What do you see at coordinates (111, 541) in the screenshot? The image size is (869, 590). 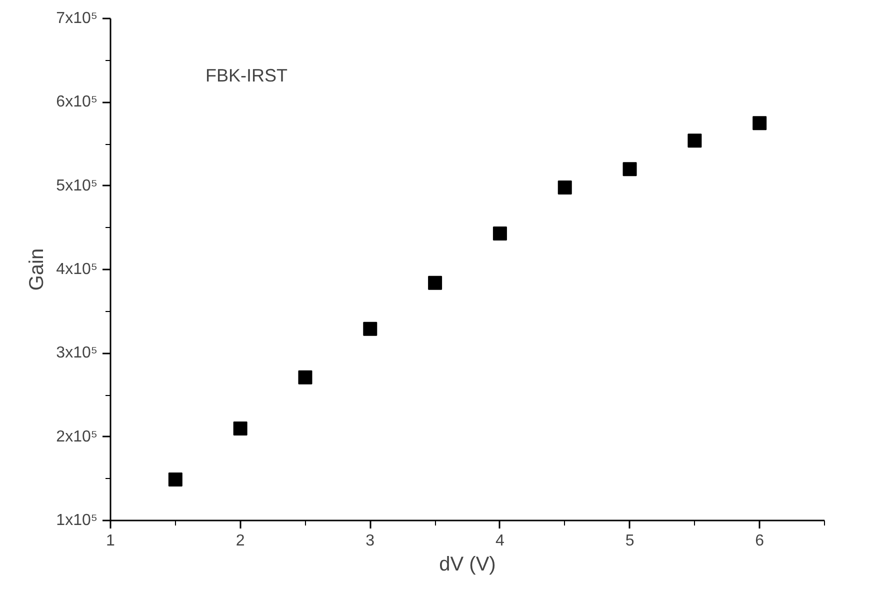 I see `x-tick-label: 1` at bounding box center [111, 541].